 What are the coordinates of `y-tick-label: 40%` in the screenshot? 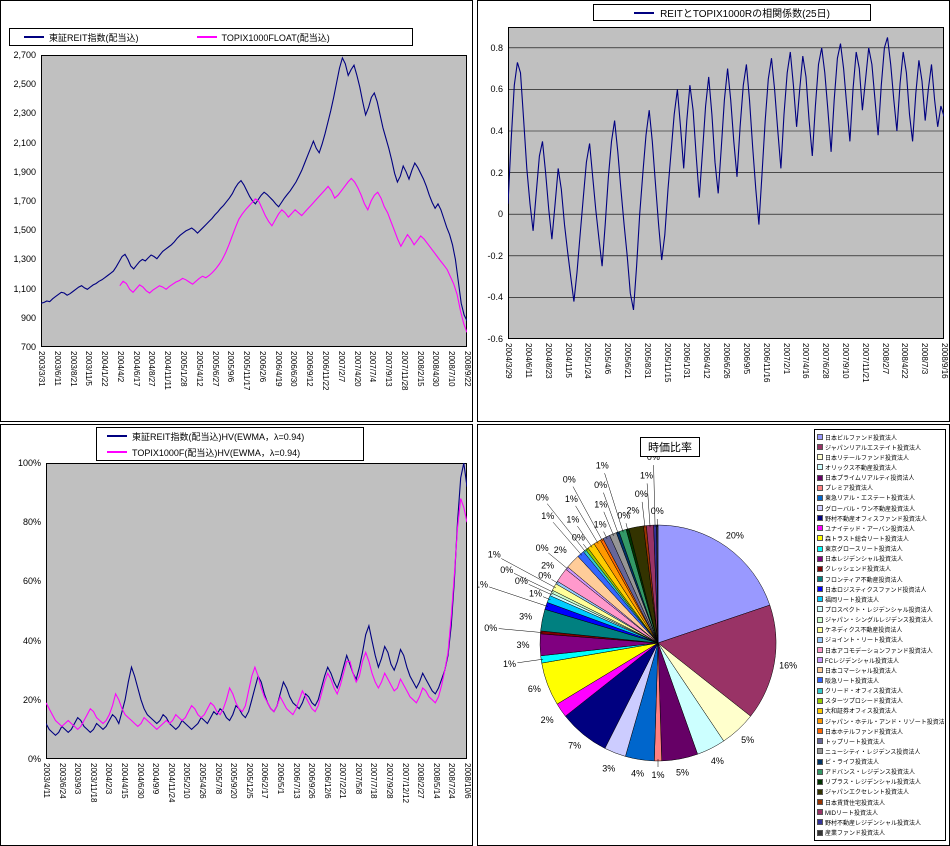 It's located at (31, 640).